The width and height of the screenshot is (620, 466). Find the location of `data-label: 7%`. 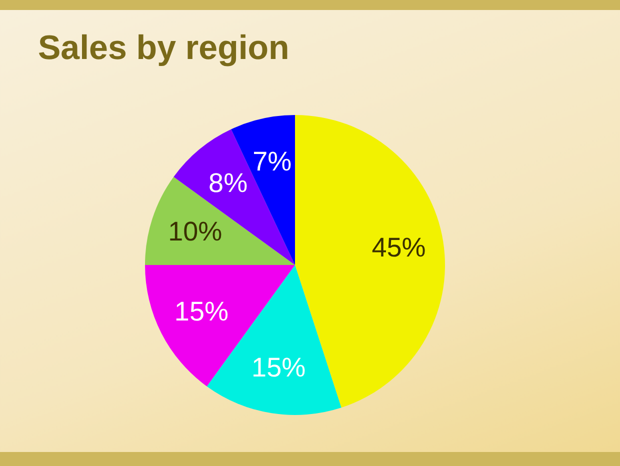

data-label: 7% is located at coordinates (272, 161).